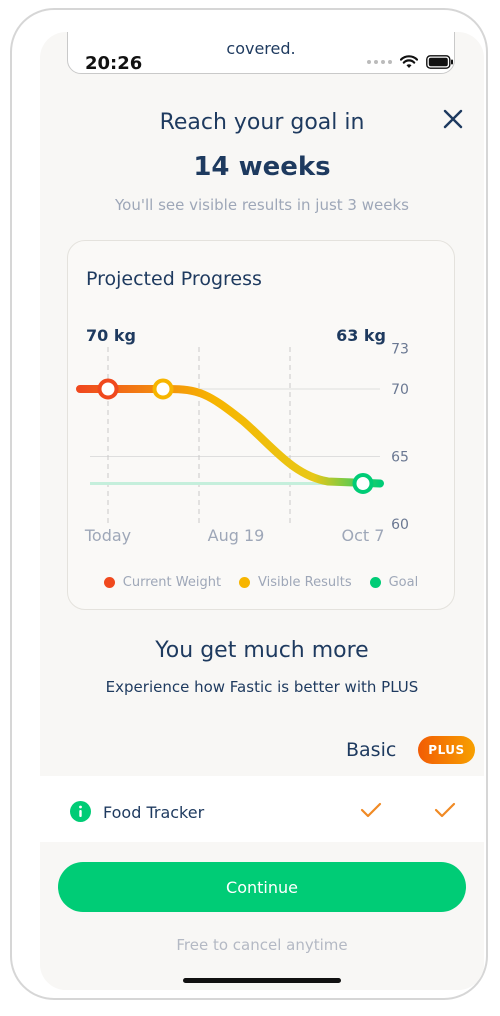 This screenshot has width=500, height=1016. What do you see at coordinates (371, 810) in the screenshot?
I see `basic-check-icon` at bounding box center [371, 810].